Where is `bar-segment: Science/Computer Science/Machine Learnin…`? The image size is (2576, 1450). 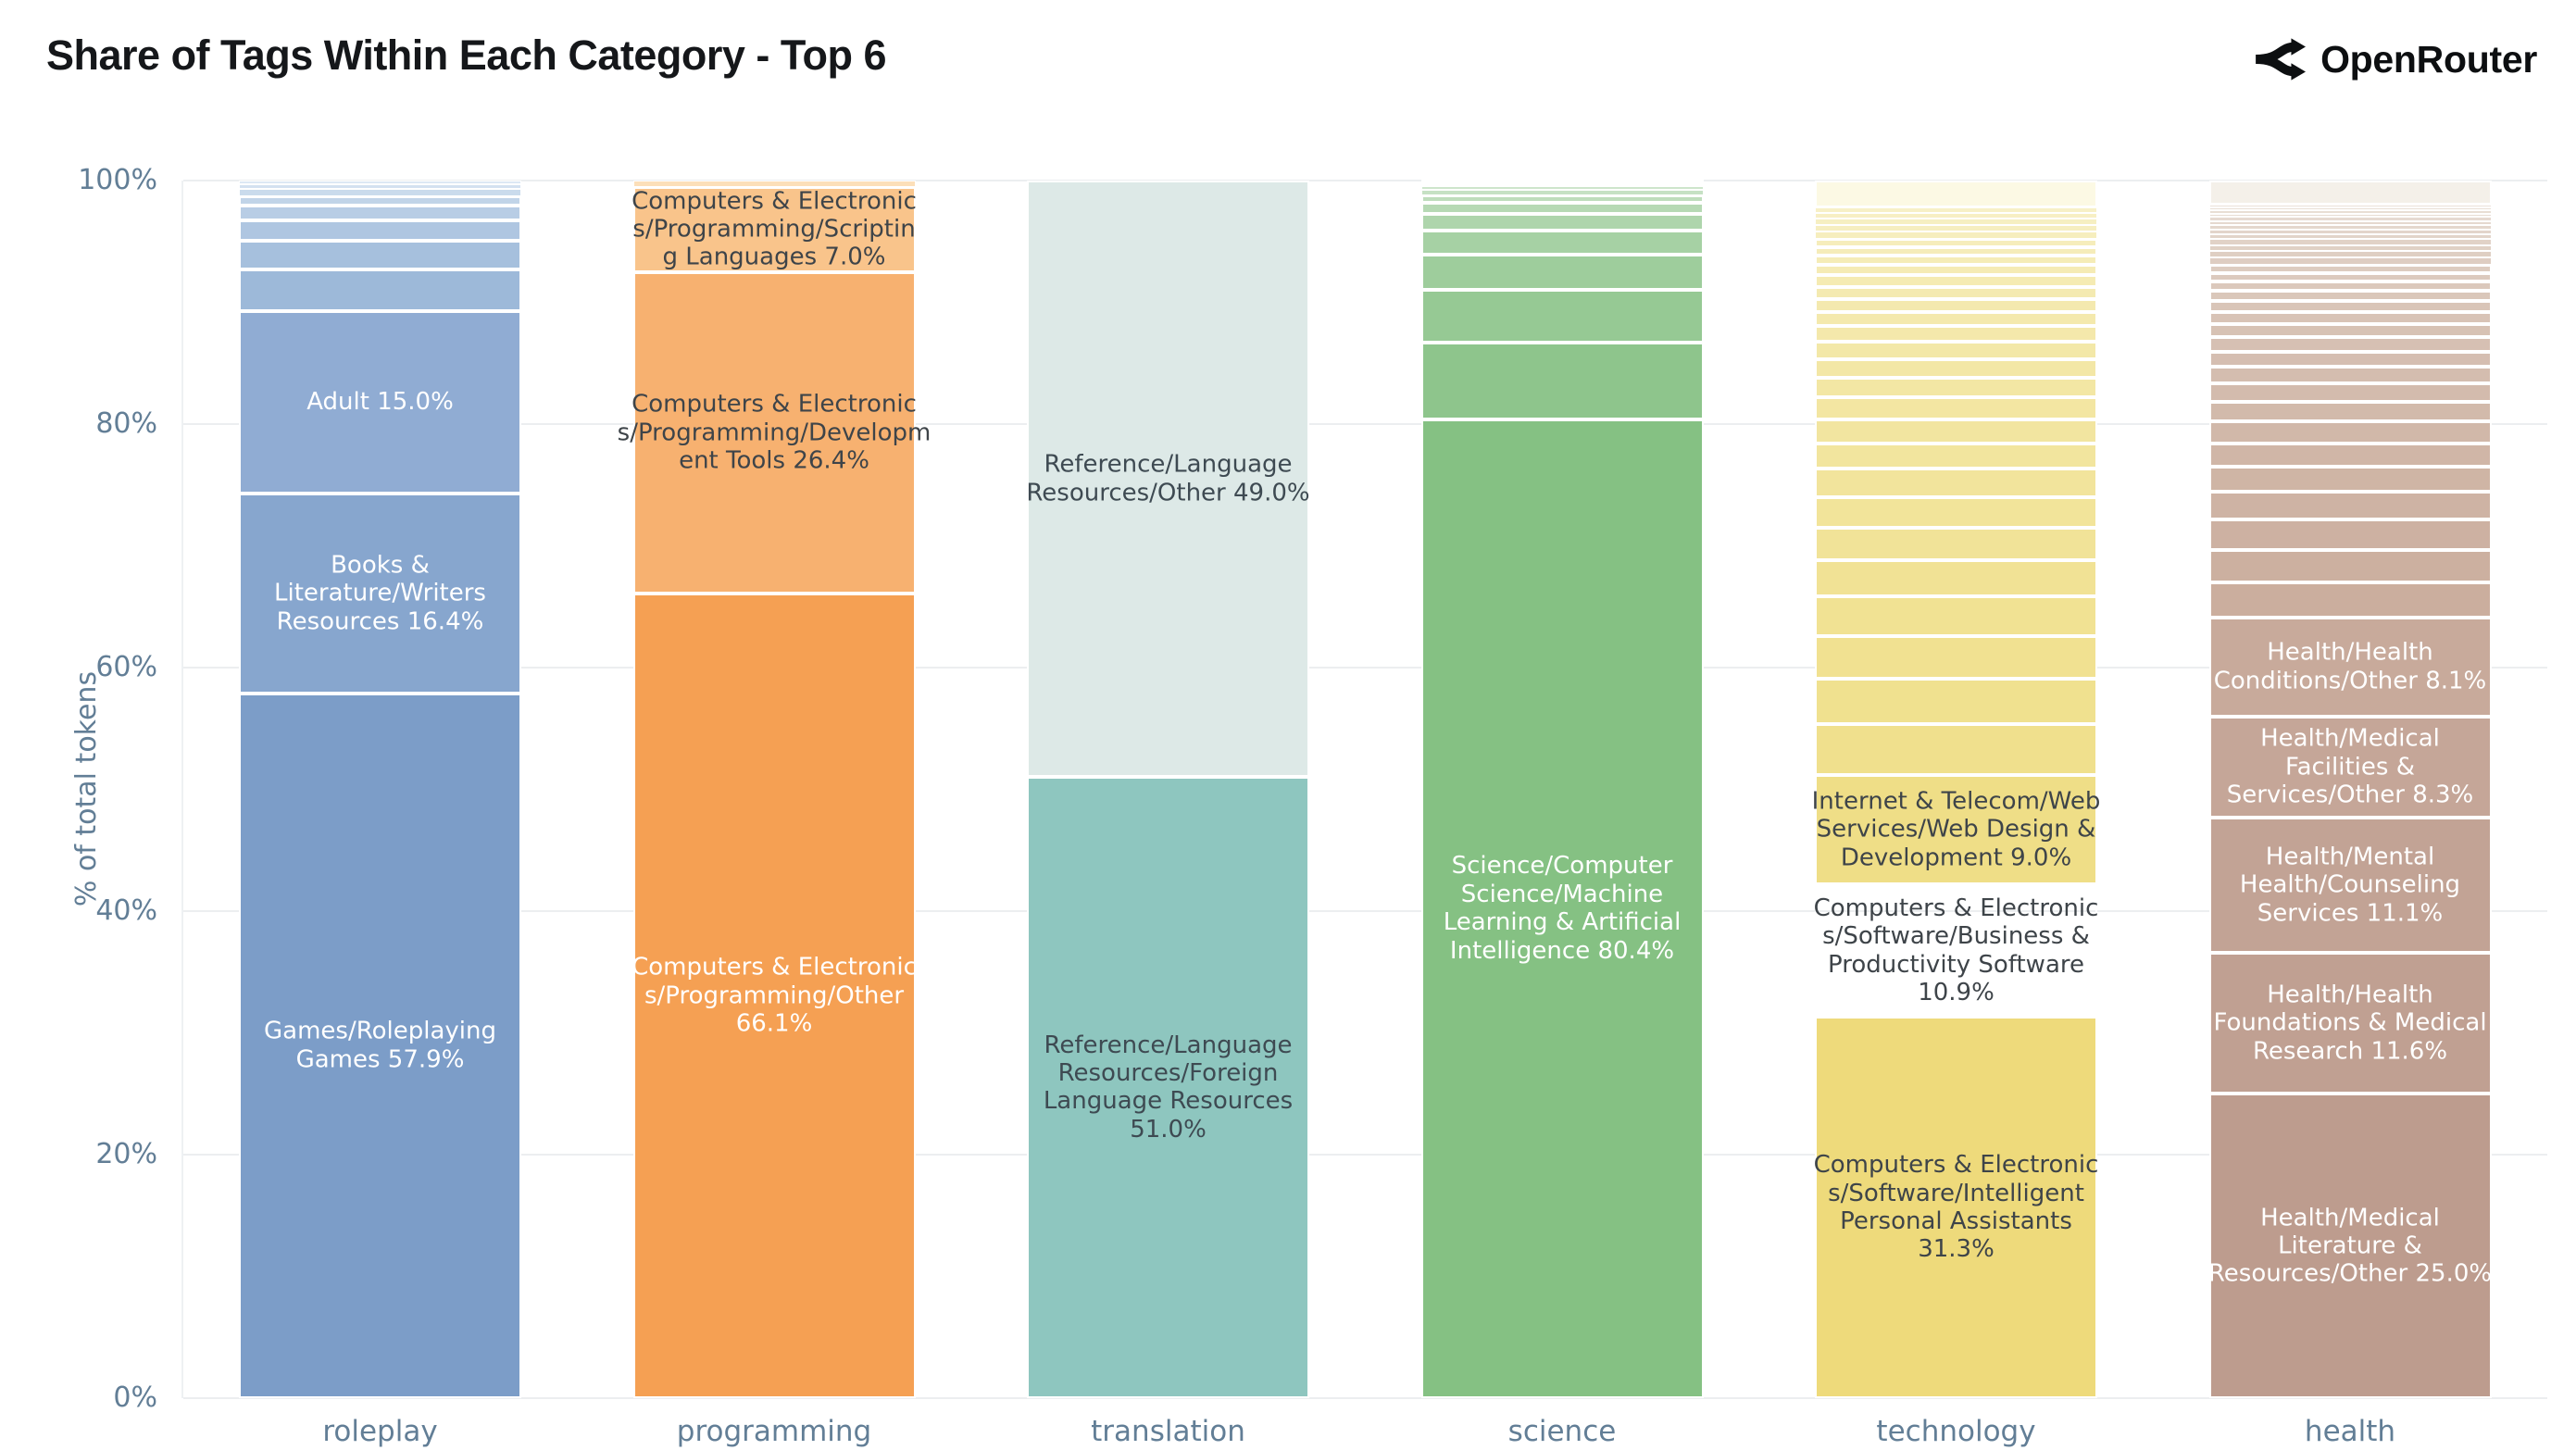 bar-segment: Science/Computer Science/Machine Learnin… is located at coordinates (1562, 909).